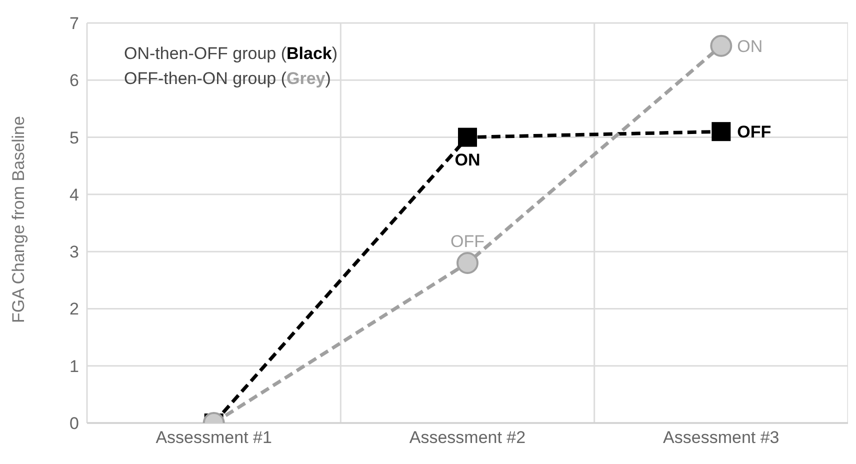 This screenshot has height=464, width=856. What do you see at coordinates (467, 438) in the screenshot?
I see `x-tick-label: Assessment #2` at bounding box center [467, 438].